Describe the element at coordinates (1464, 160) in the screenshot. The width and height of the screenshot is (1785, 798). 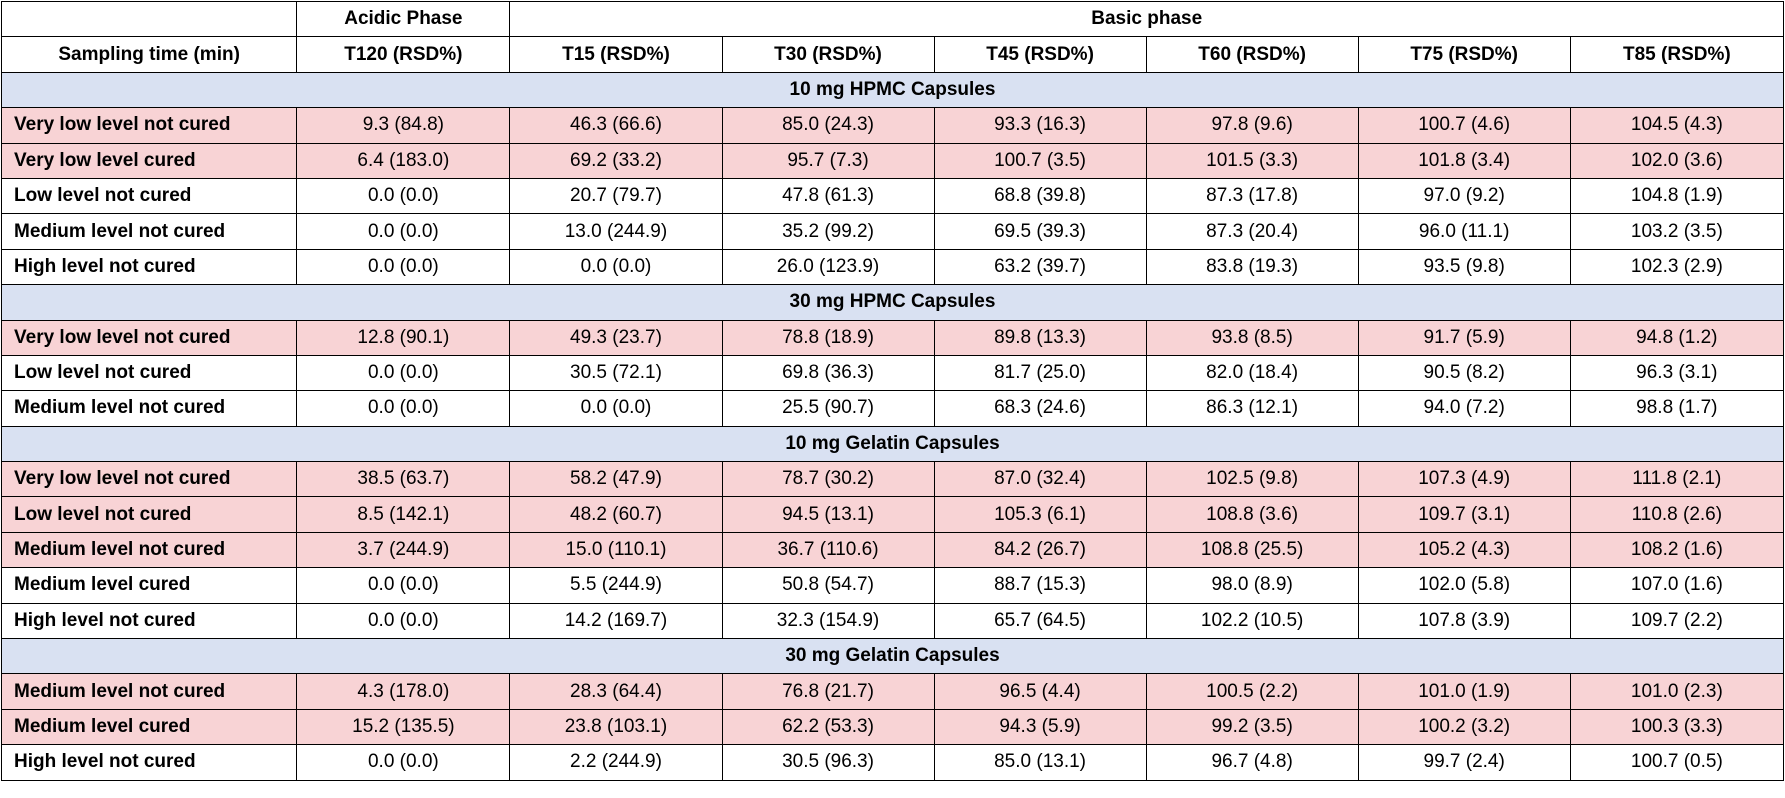
I see `value-cell: 101.8 (3.4)` at that location.